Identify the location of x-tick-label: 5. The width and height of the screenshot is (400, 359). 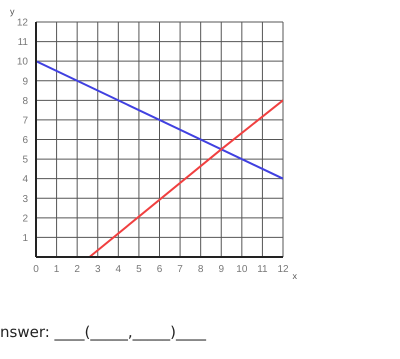
(139, 270).